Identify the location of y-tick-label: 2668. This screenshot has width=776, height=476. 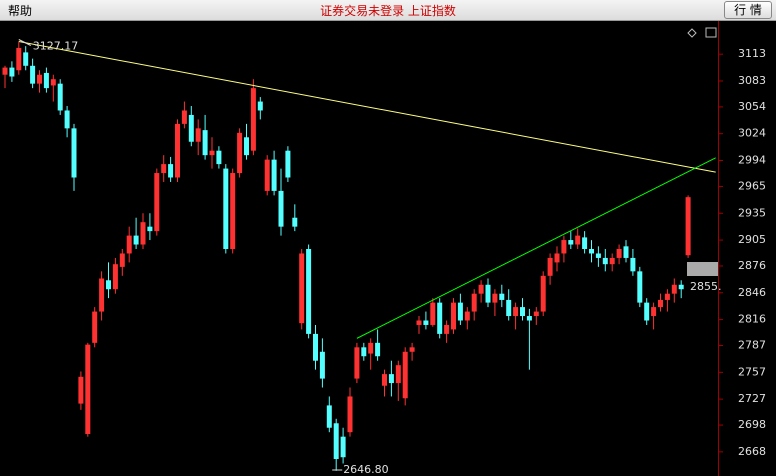
(752, 451).